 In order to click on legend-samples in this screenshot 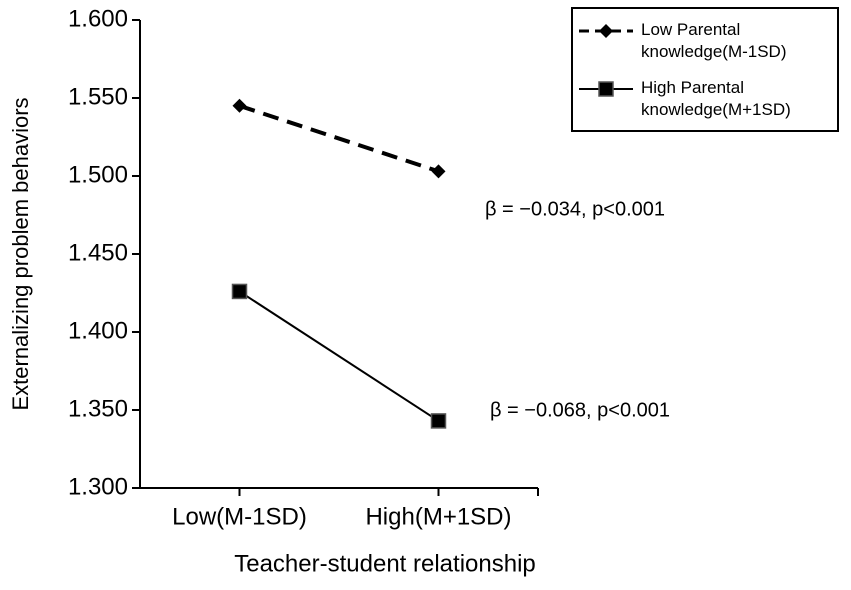, I will do `click(606, 60)`.